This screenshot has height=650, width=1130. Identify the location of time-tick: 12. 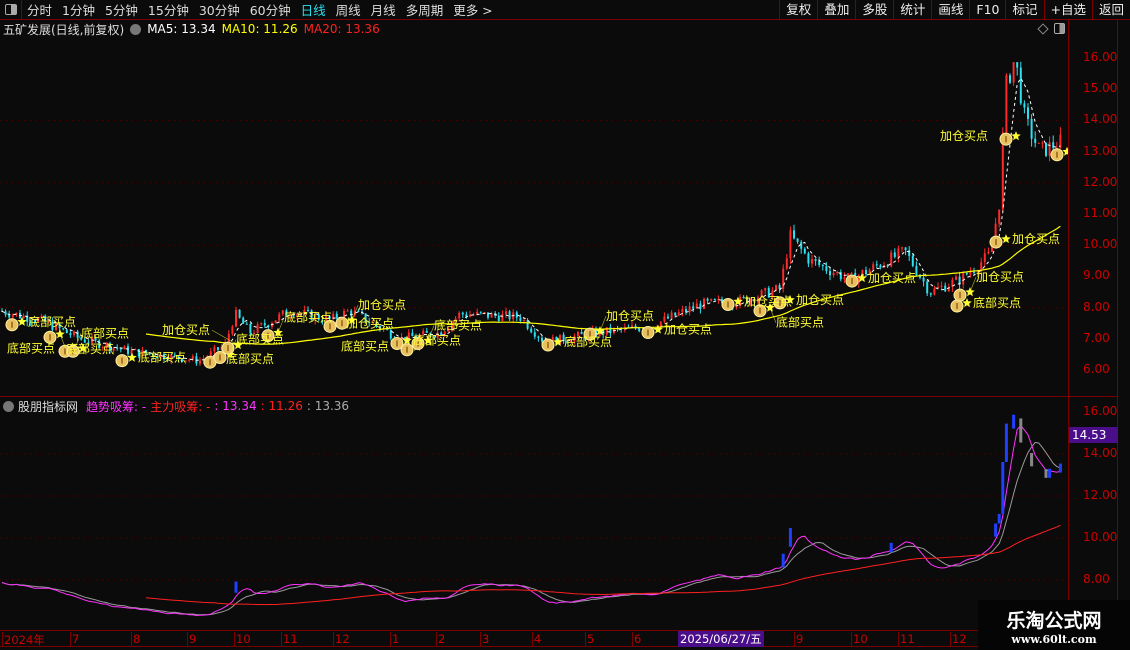
(958, 639).